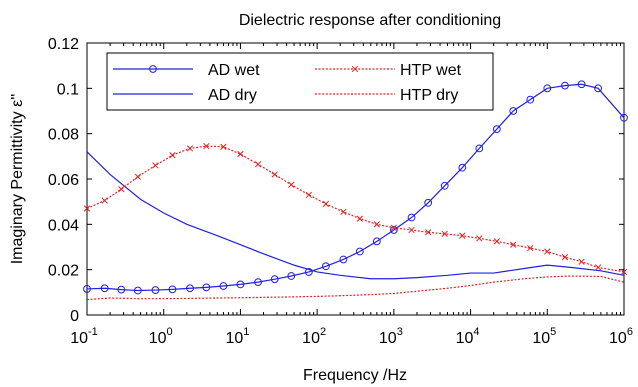 Image resolution: width=638 pixels, height=387 pixels. What do you see at coordinates (370, 20) in the screenshot?
I see `chart-title: Dielectric response after conditioning` at bounding box center [370, 20].